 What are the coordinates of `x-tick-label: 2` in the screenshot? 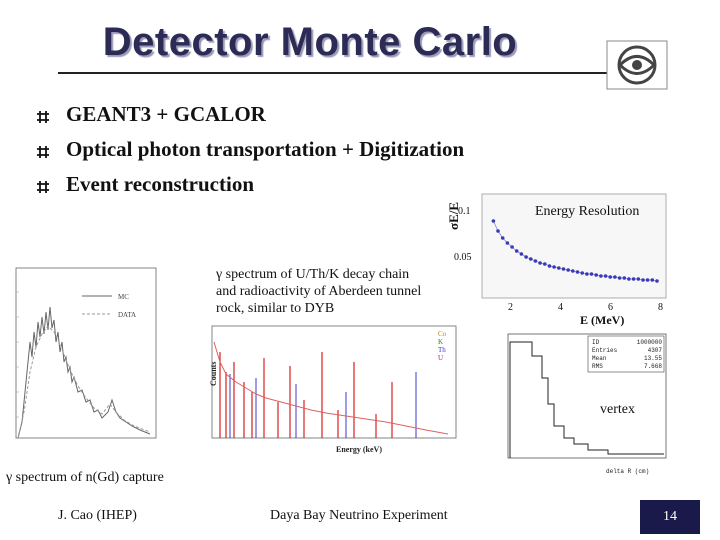 It's located at (510, 307).